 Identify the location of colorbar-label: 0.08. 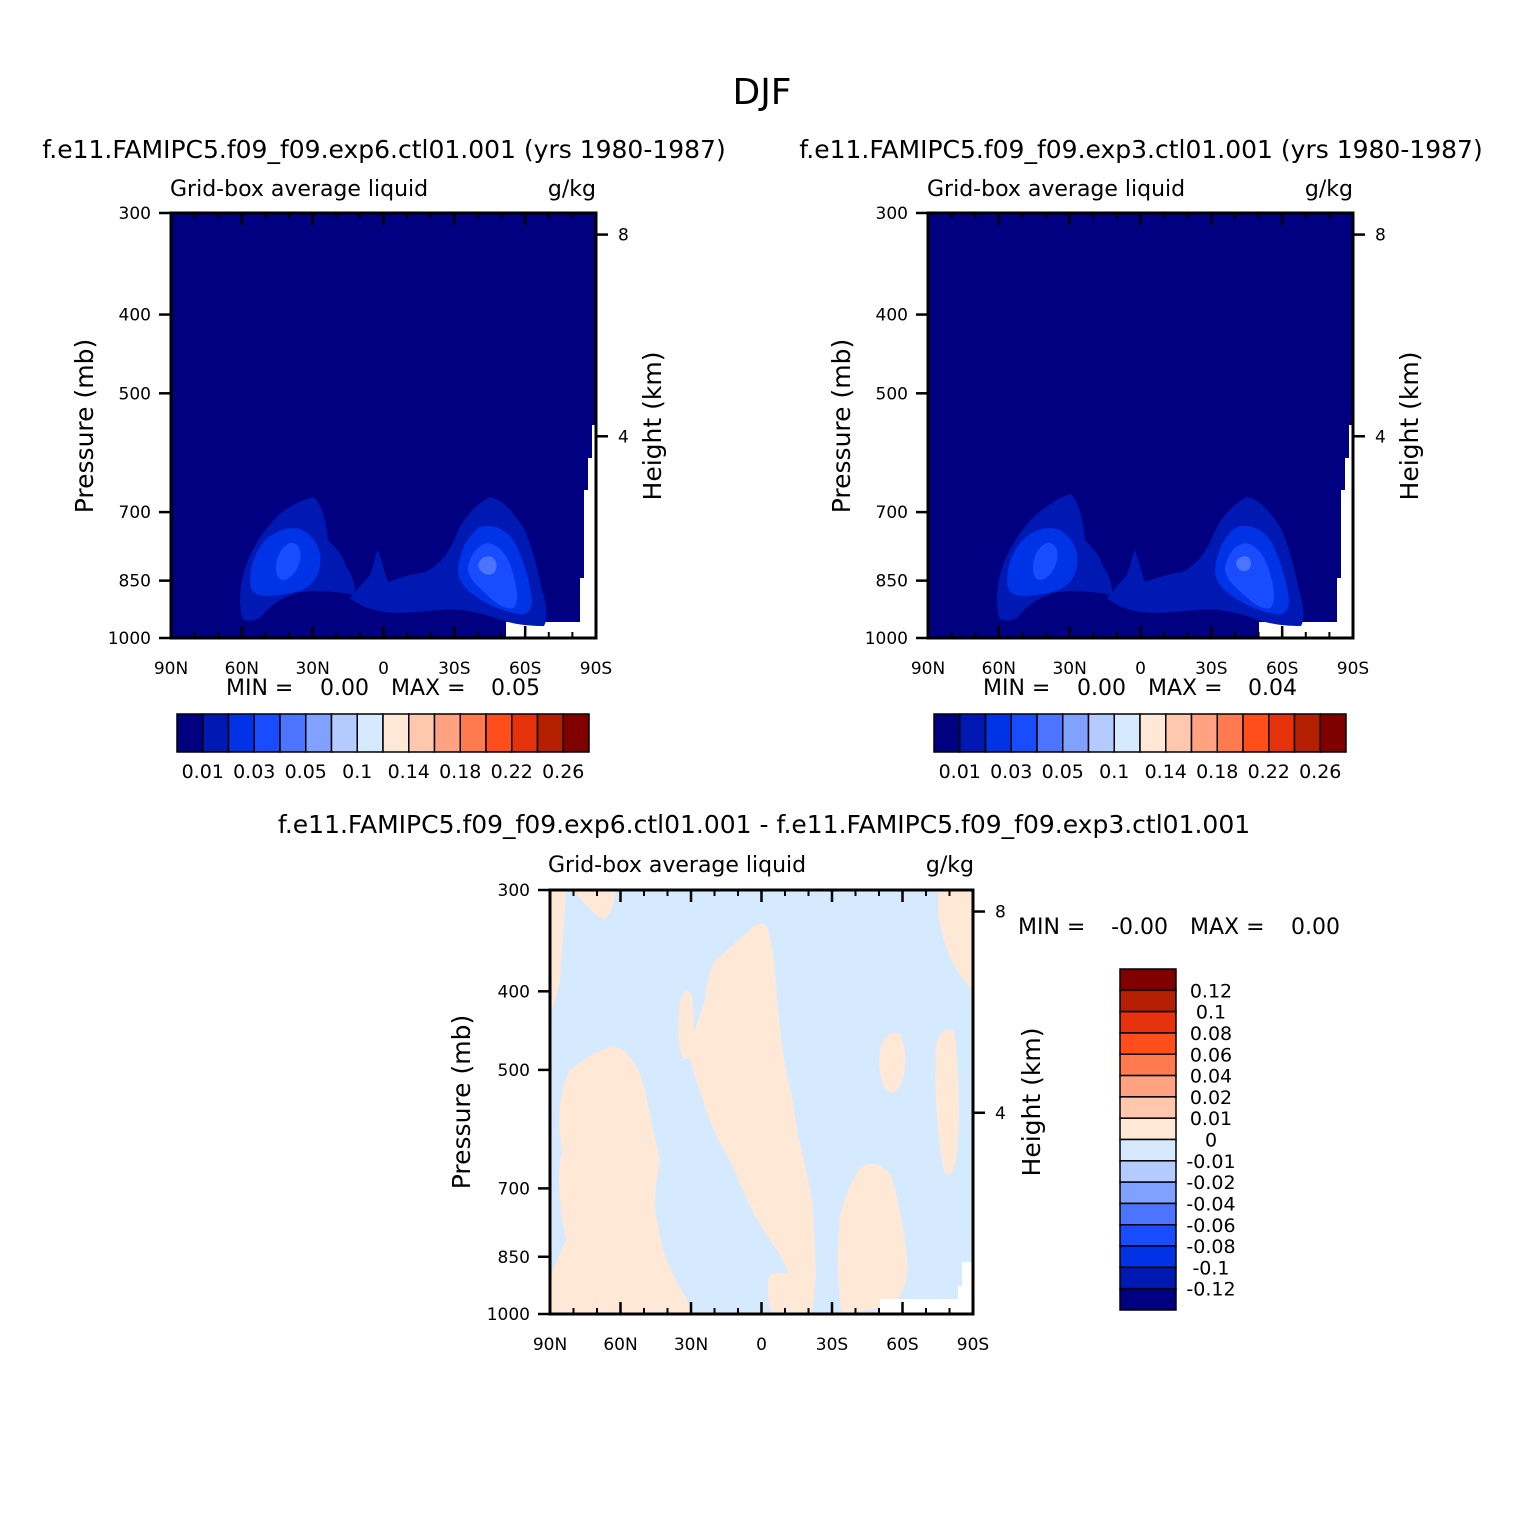
(1211, 1034).